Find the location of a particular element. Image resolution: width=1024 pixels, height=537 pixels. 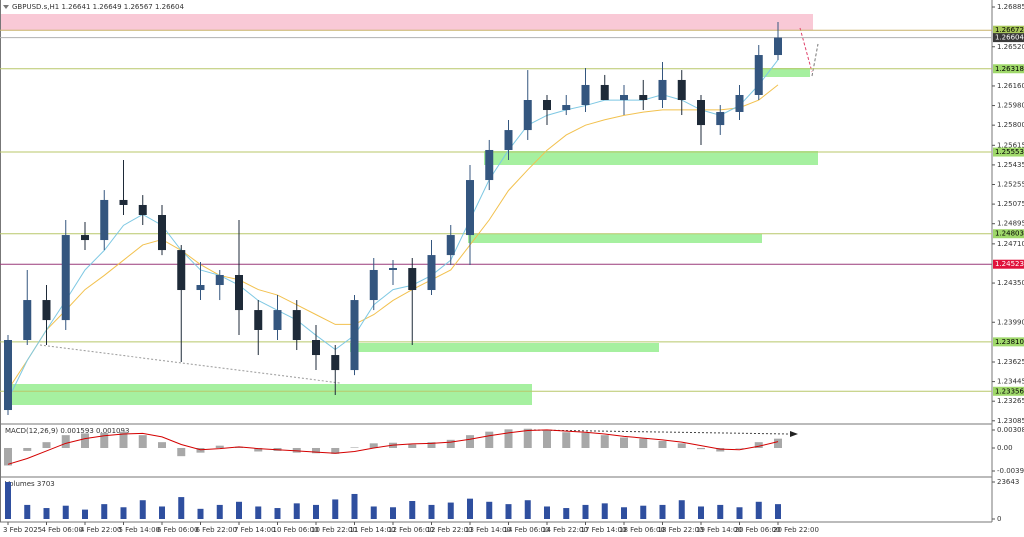

x-tick-label: 6 Feb 06:00 is located at coordinates (177, 530).